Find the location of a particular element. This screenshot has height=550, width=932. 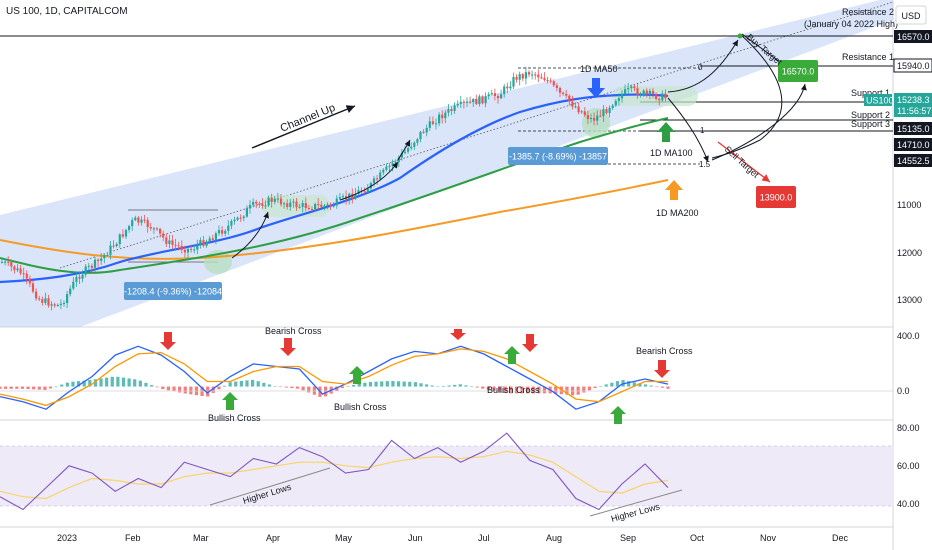

sell-target-value: 13900.0 is located at coordinates (776, 198).